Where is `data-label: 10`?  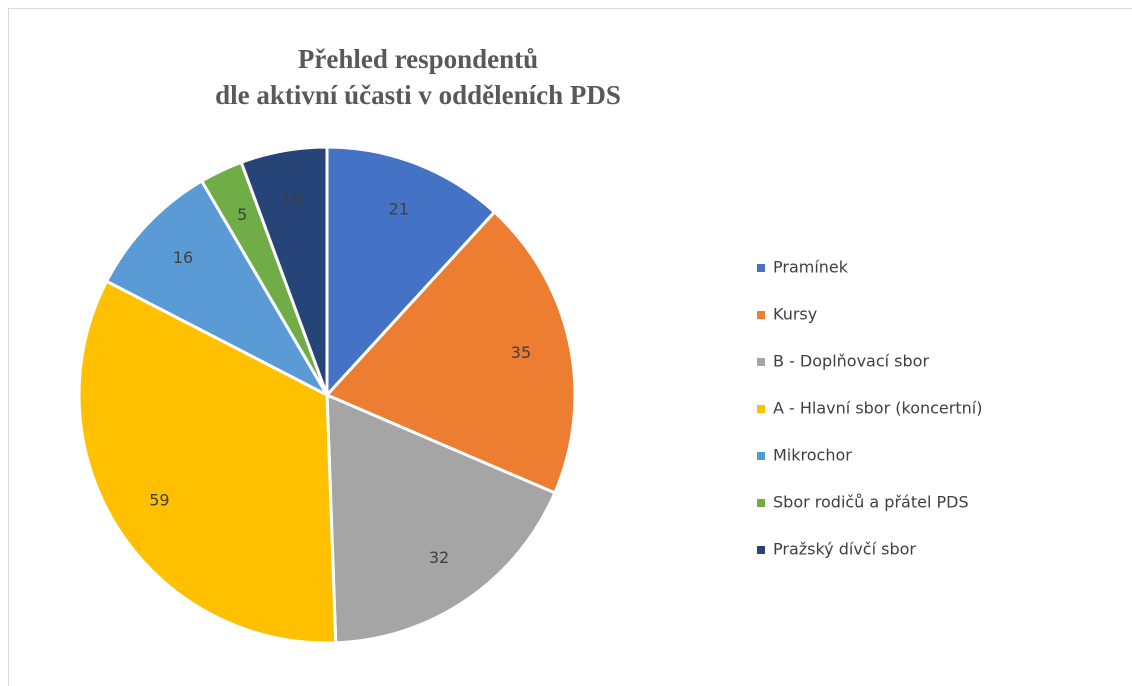
data-label: 10 is located at coordinates (292, 198).